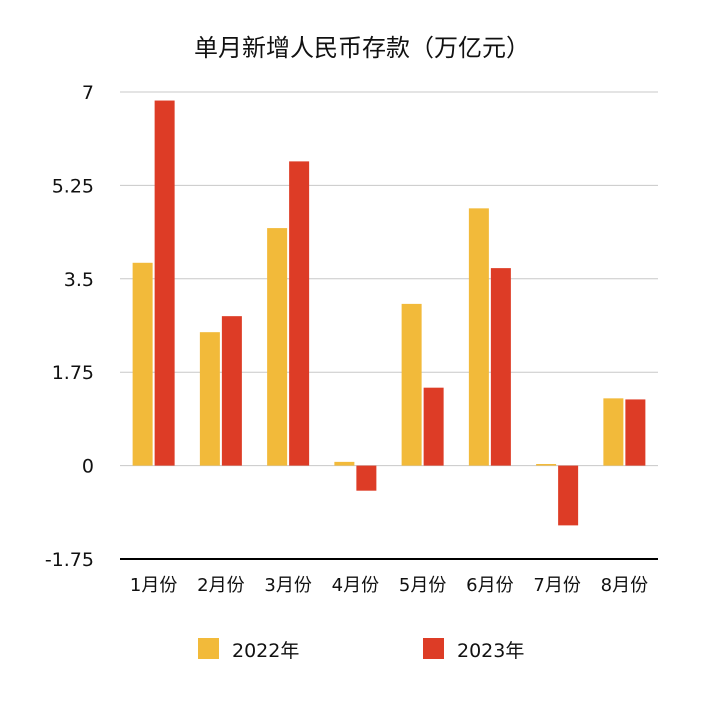 Image resolution: width=724 pixels, height=714 pixels. What do you see at coordinates (88, 93) in the screenshot?
I see `y-tick-label: 7` at bounding box center [88, 93].